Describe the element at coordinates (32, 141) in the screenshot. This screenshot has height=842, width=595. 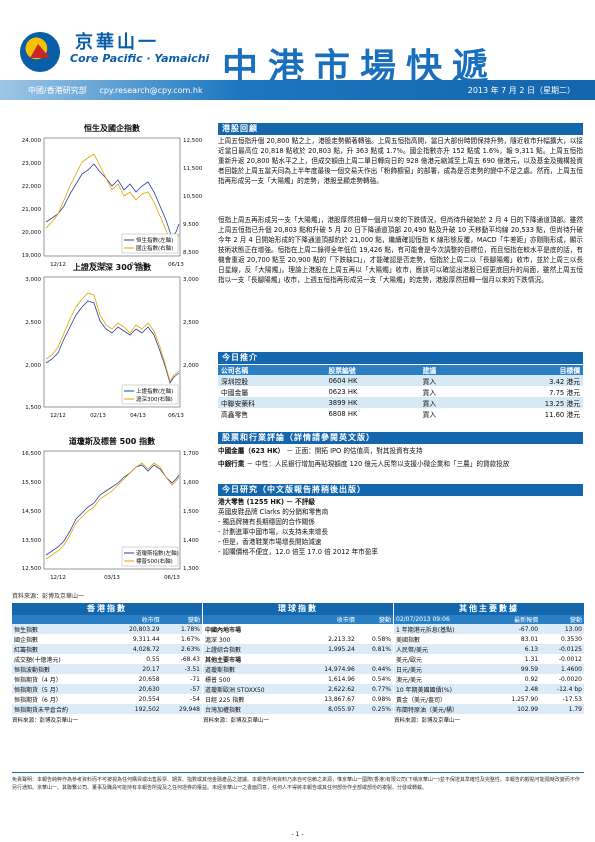
I see `axis-tick: 24,000` at that location.